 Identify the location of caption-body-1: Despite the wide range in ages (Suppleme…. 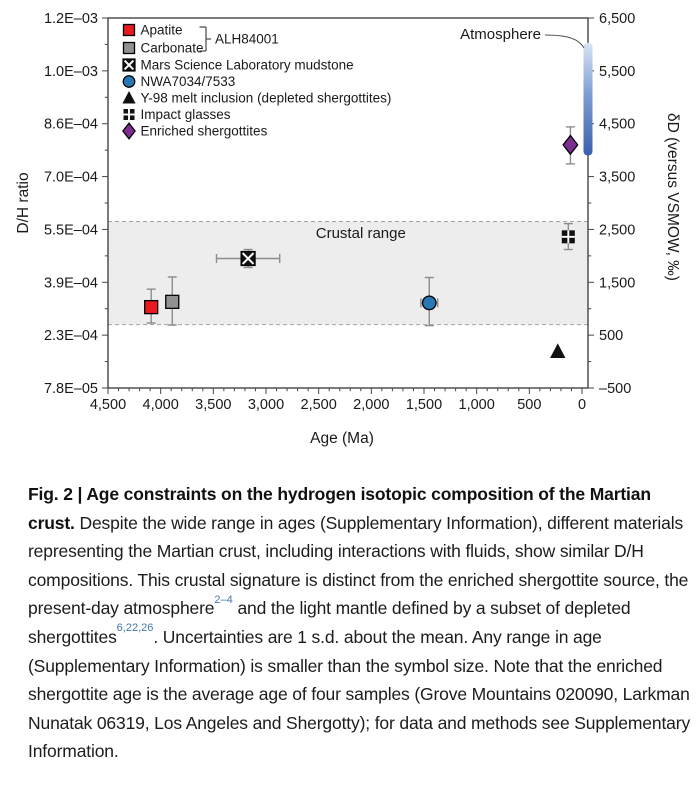
(358, 565).